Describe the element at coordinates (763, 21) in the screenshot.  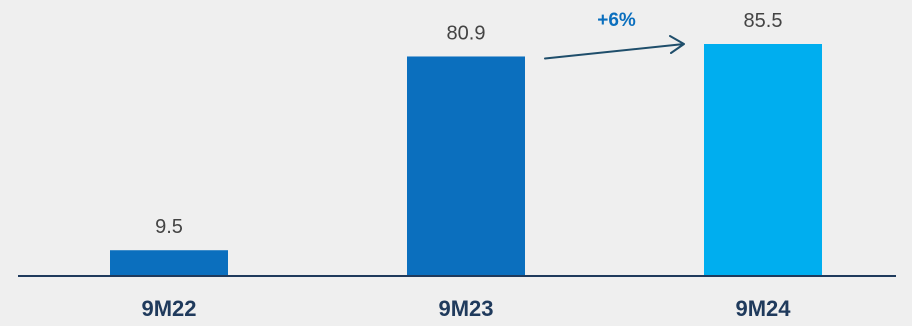
I see `value-label-9m24: 85.5` at that location.